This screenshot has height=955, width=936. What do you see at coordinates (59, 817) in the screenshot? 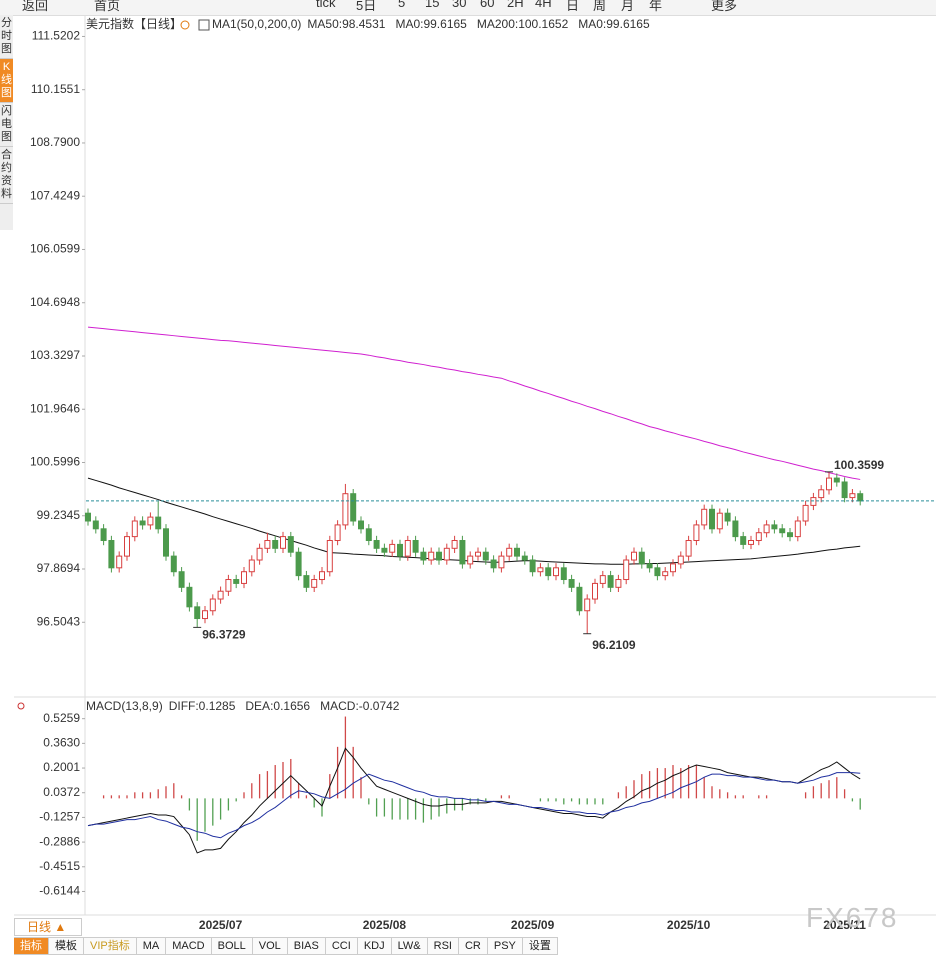
I see `y-tick-label: -0.1257` at bounding box center [59, 817].